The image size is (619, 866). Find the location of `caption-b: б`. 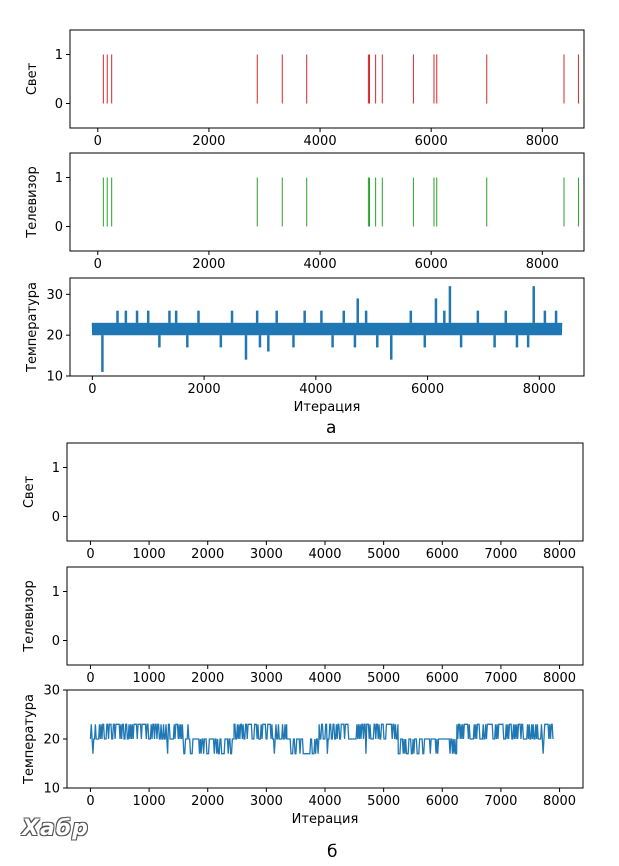

caption-b: б is located at coordinates (332, 852).